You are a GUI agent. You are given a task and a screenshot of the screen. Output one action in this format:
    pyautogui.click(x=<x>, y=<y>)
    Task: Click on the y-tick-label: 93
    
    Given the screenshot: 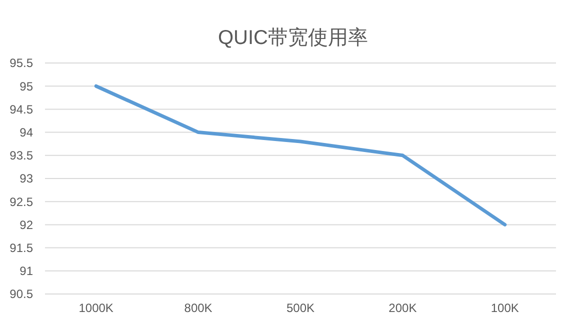 What is the action you would take?
    pyautogui.click(x=27, y=179)
    